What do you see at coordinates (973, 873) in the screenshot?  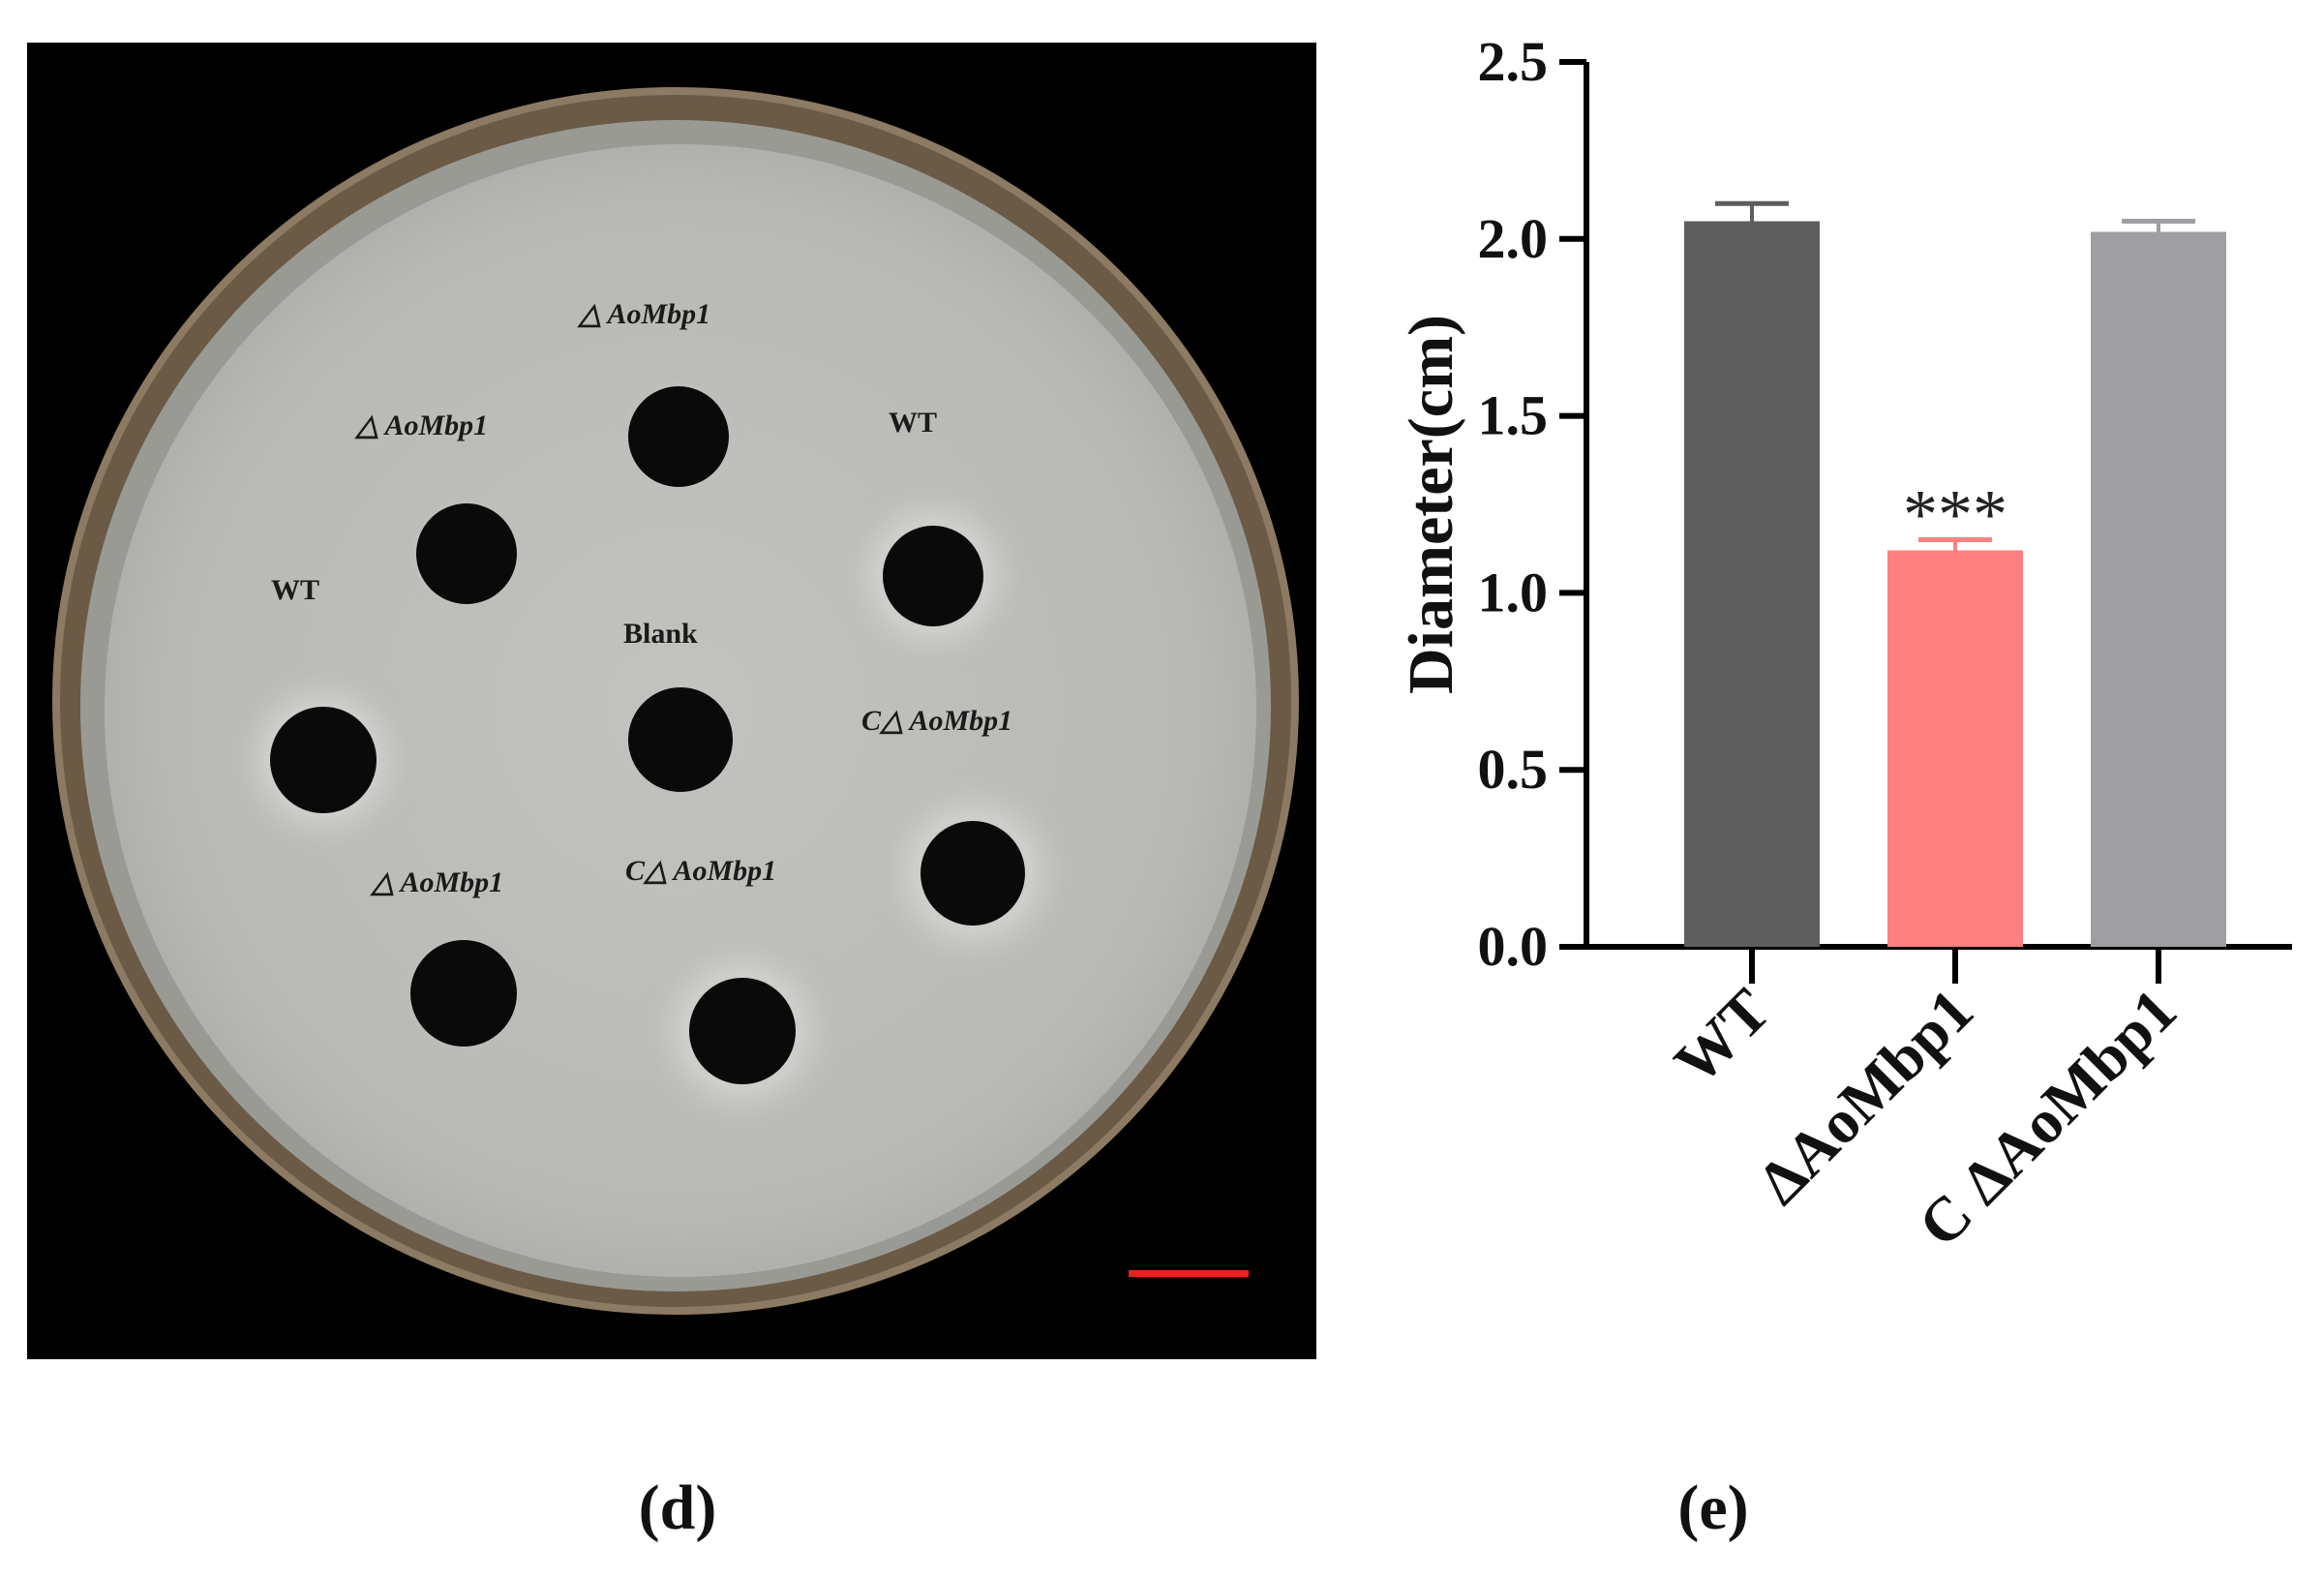 I see `well-c-right` at bounding box center [973, 873].